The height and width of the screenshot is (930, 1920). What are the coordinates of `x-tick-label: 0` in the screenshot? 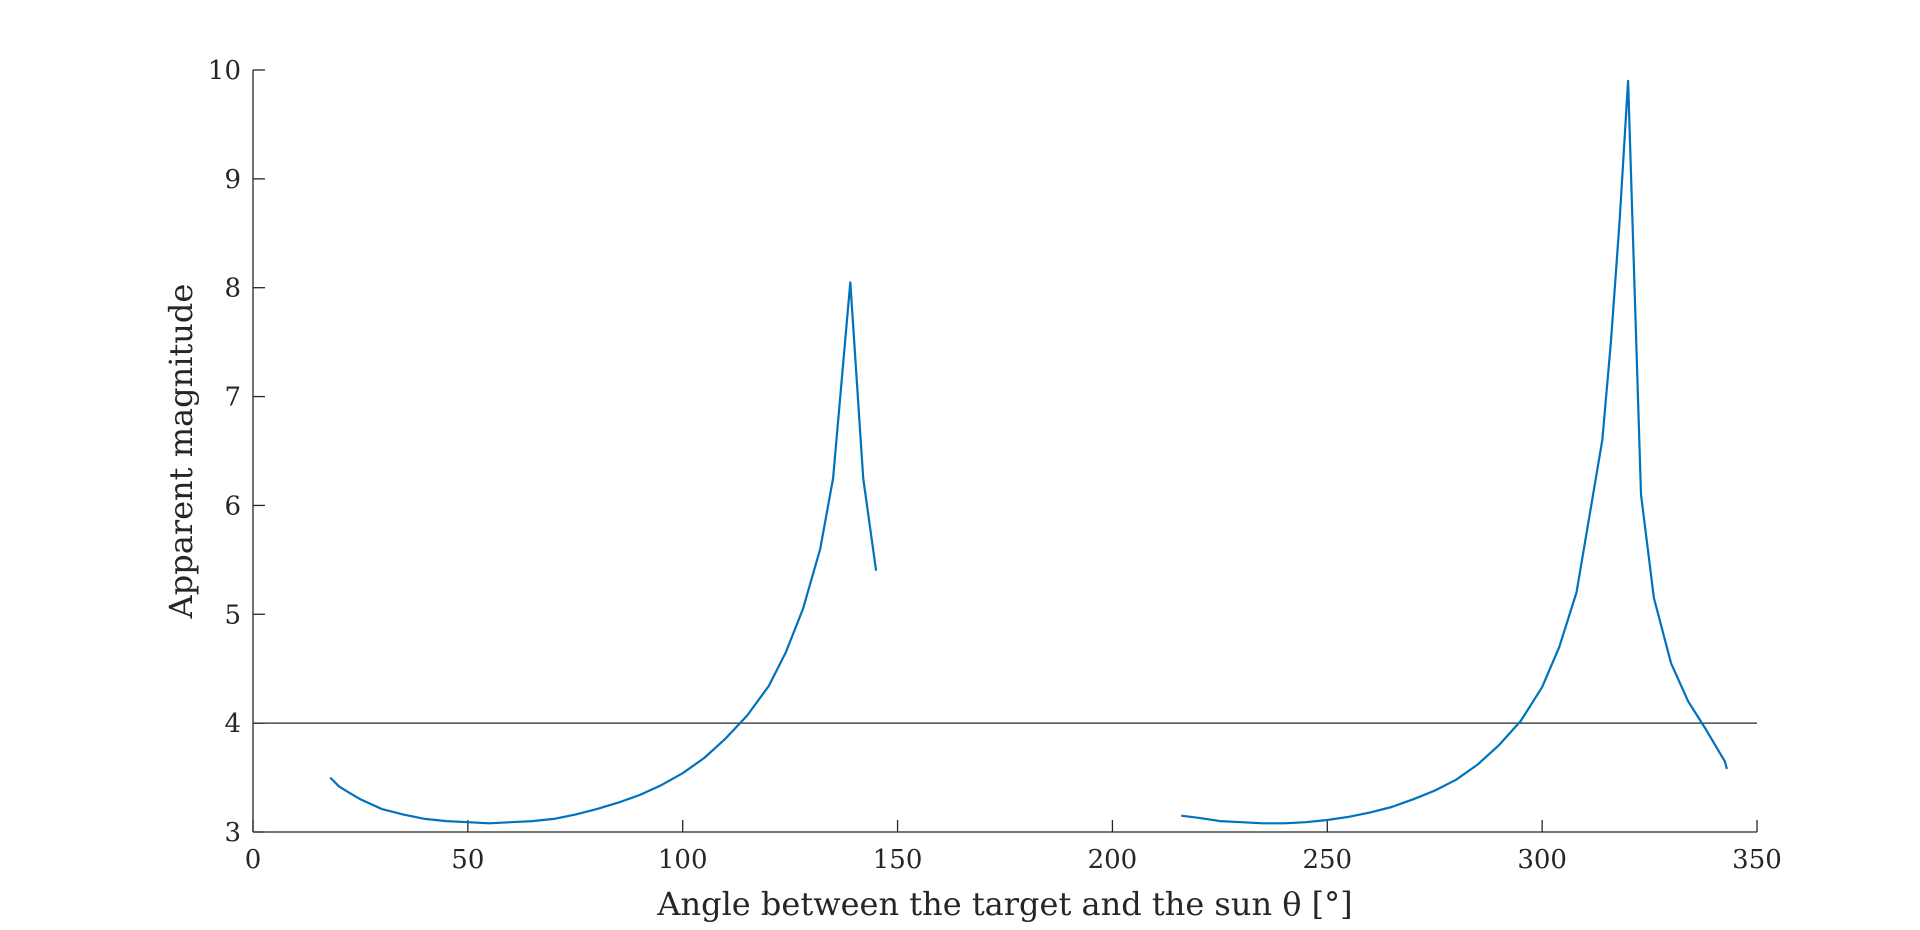 It's located at (253, 860).